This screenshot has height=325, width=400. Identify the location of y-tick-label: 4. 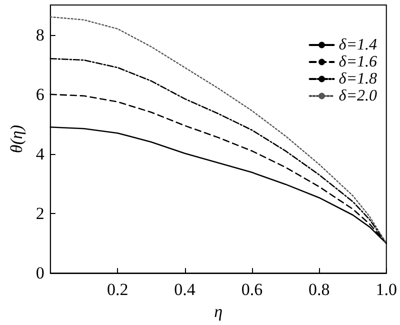
(40, 154).